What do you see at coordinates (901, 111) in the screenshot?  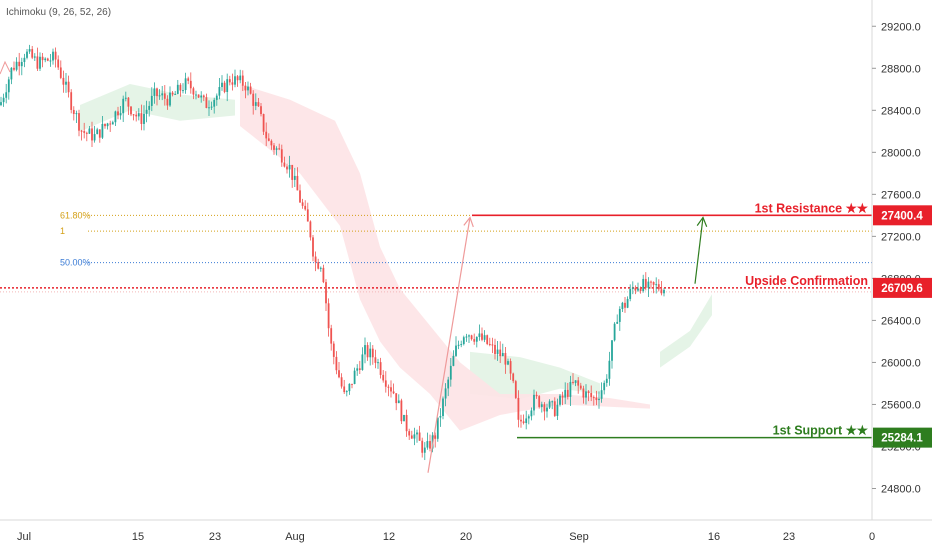 I see `price-tick-label: 28400.0` at bounding box center [901, 111].